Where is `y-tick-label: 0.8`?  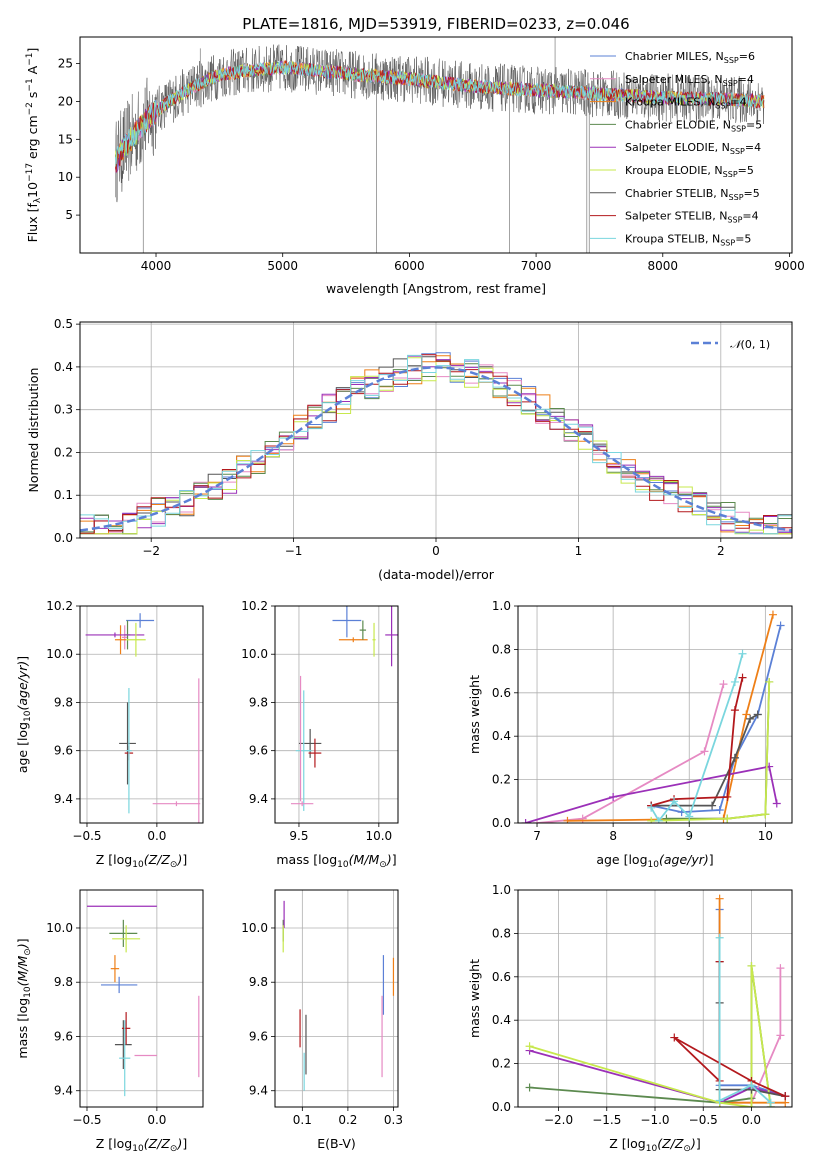 y-tick-label: 0.8 is located at coordinates (501, 933).